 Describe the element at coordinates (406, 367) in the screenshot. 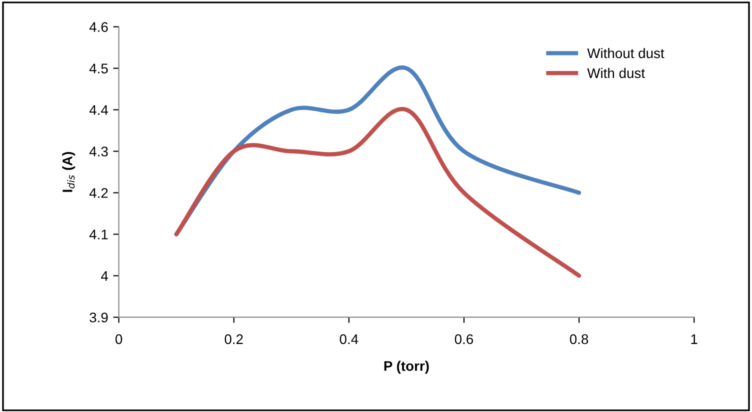

I see `x-axis-title: P (torr)` at that location.